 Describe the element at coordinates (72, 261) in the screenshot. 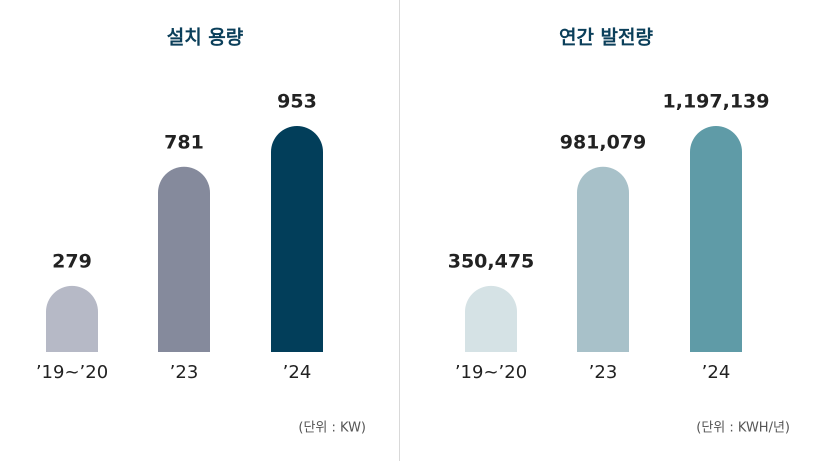

I see `value-label: 279` at that location.